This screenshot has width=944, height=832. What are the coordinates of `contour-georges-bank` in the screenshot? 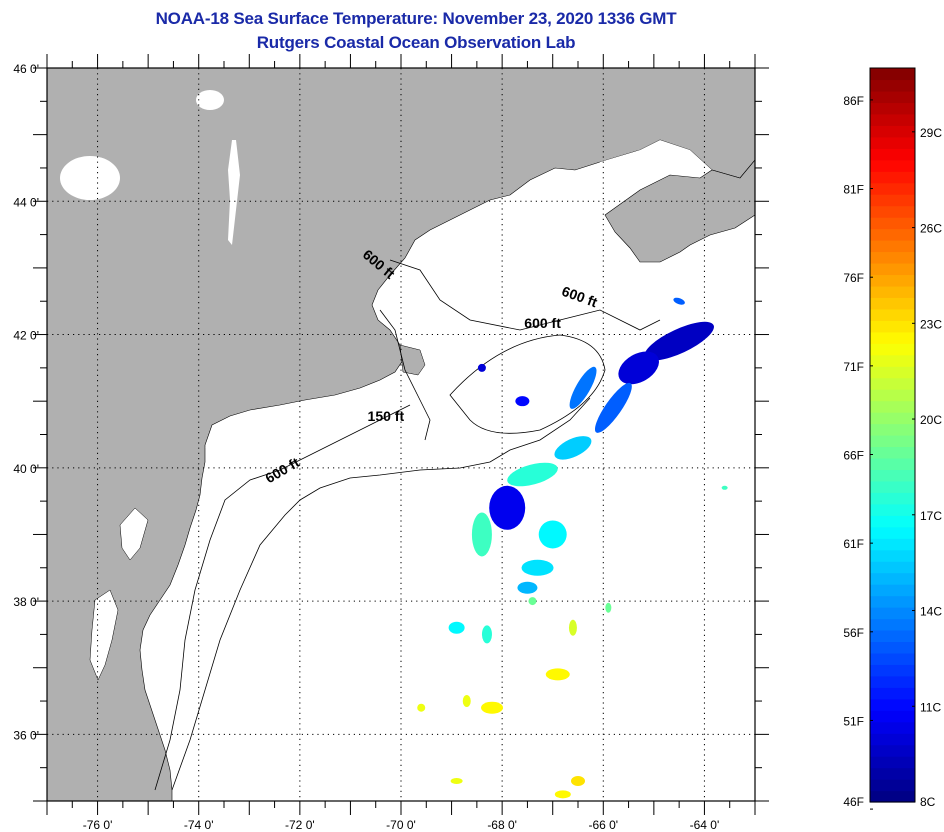 It's located at (527, 384).